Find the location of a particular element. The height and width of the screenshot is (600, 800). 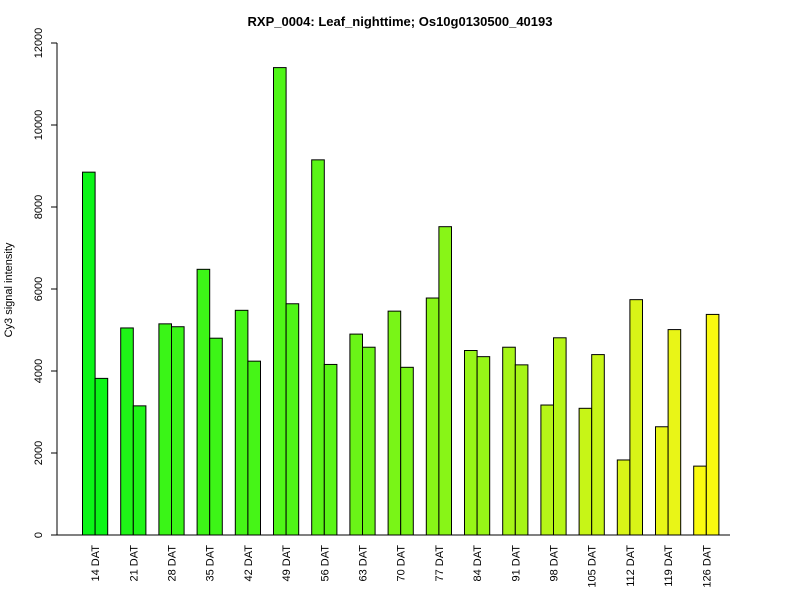

x-tick-label: 56 DAT is located at coordinates (325, 563).